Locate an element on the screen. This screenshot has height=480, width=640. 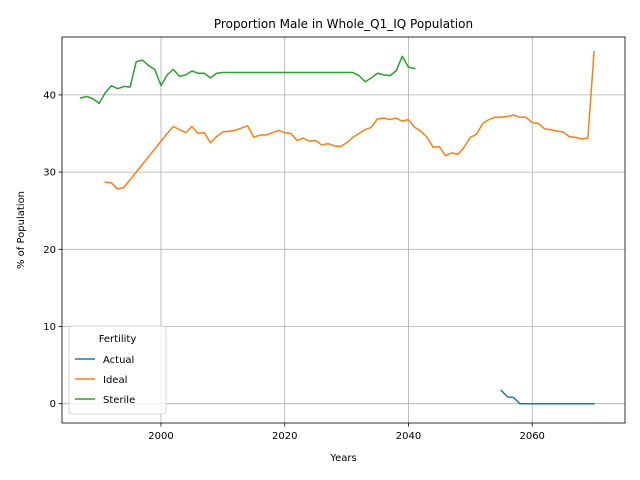
legend-title: Fertility is located at coordinates (118, 339).